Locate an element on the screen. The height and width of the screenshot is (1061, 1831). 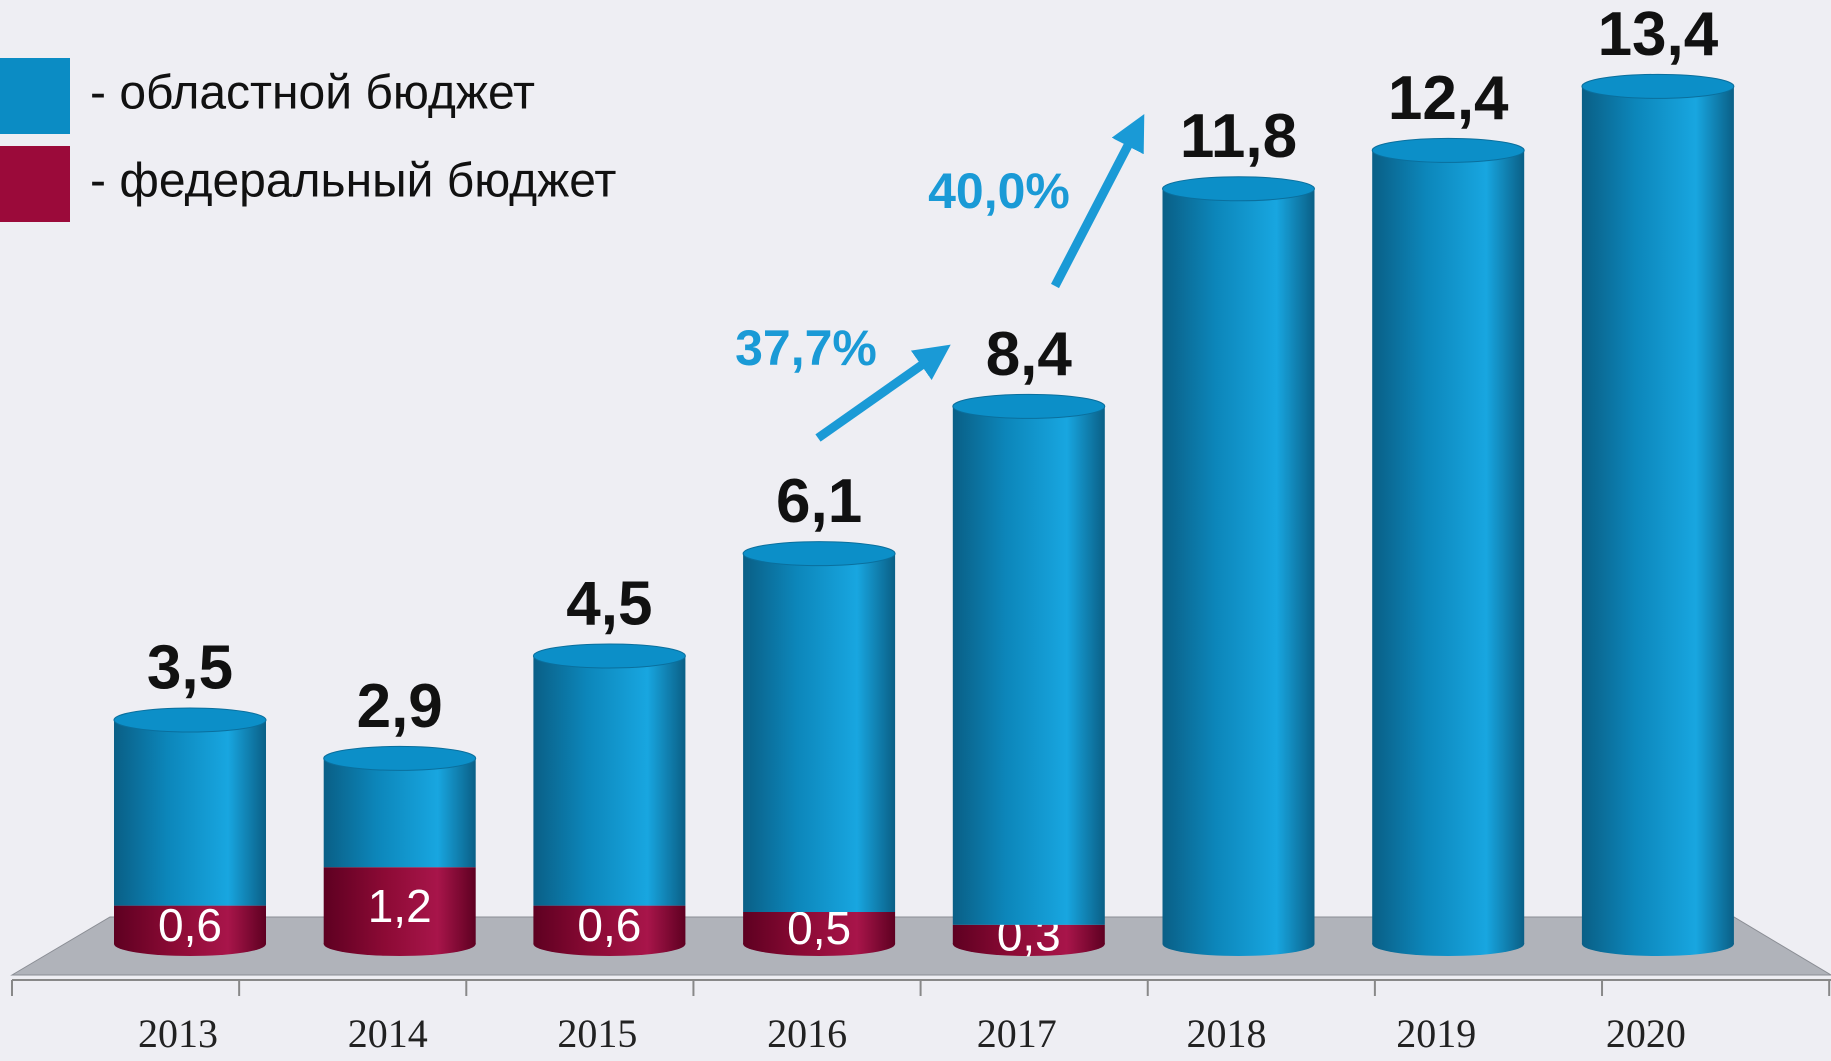
total-label: 4,5 is located at coordinates (609, 603).